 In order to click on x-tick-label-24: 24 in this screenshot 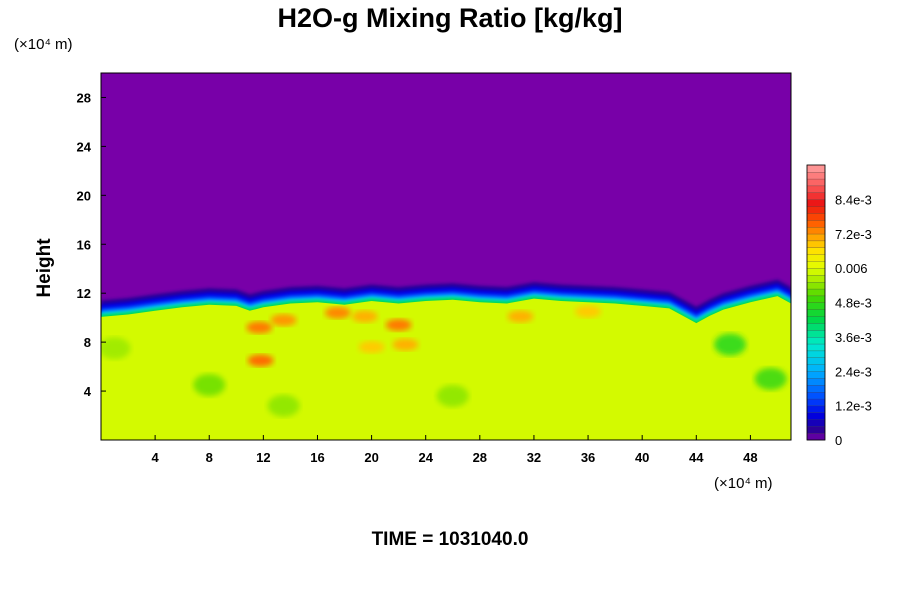, I will do `click(425, 457)`.